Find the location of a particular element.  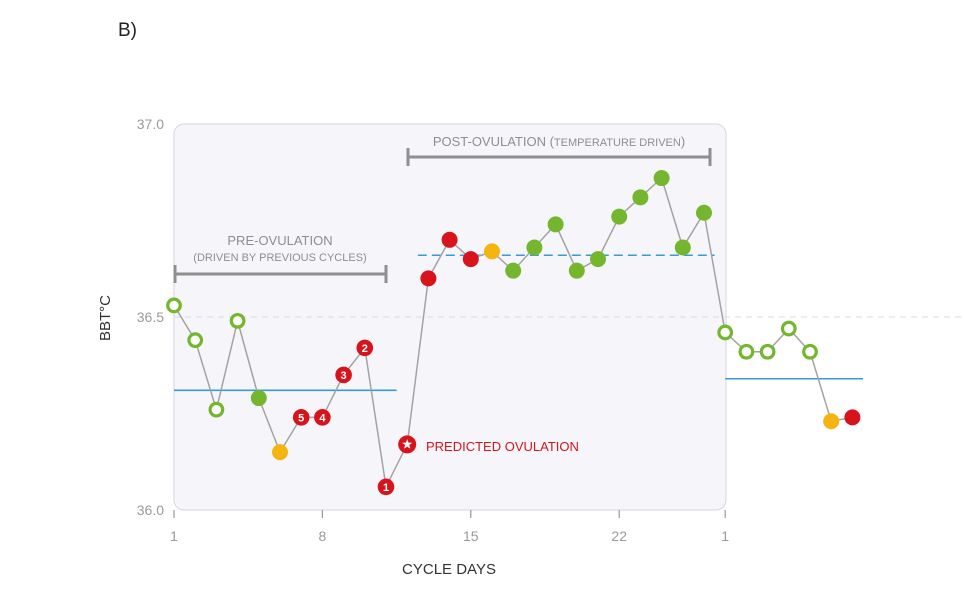

y-axis-title: BBT°C is located at coordinates (105, 318).